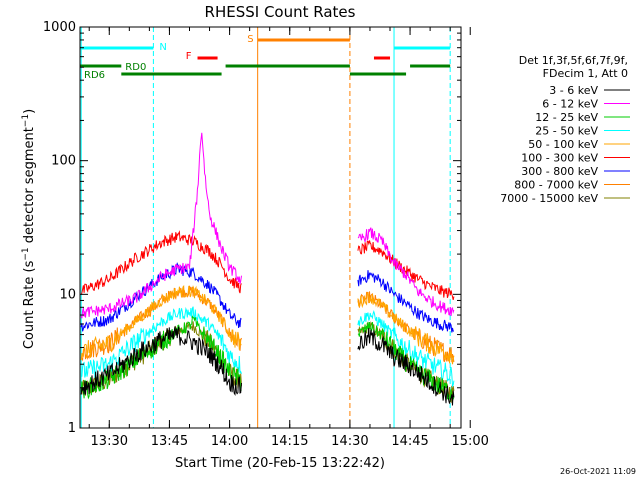  What do you see at coordinates (250, 39) in the screenshot?
I see `event-label-s: S` at bounding box center [250, 39].